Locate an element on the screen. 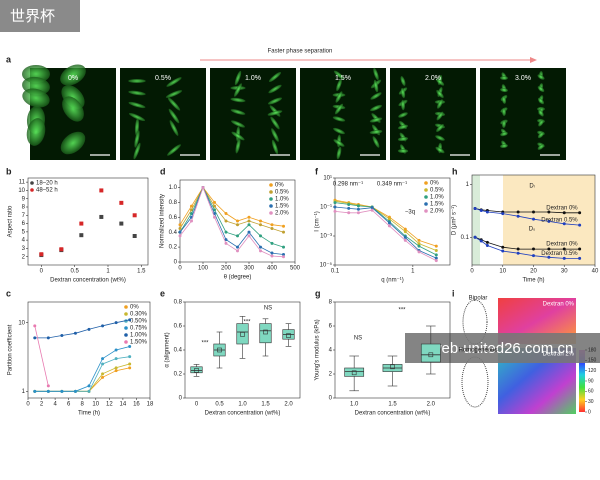 This screenshot has width=600, height=480. panel-label: h is located at coordinates (455, 171).